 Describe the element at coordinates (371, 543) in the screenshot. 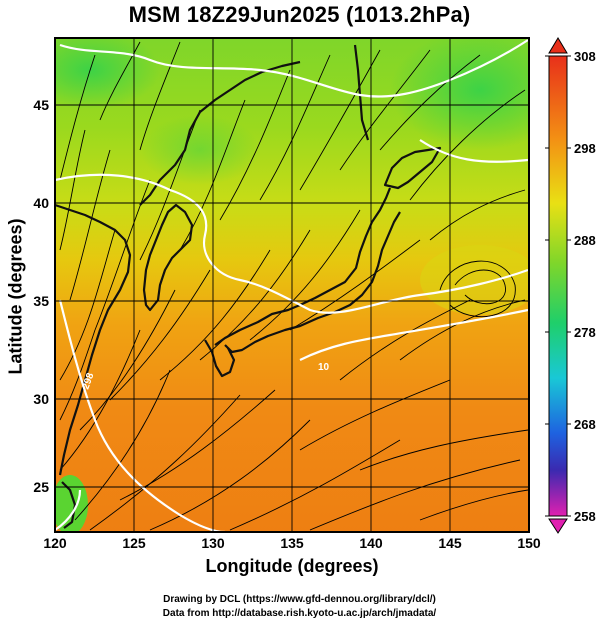

I see `x-tick-label: 140` at that location.